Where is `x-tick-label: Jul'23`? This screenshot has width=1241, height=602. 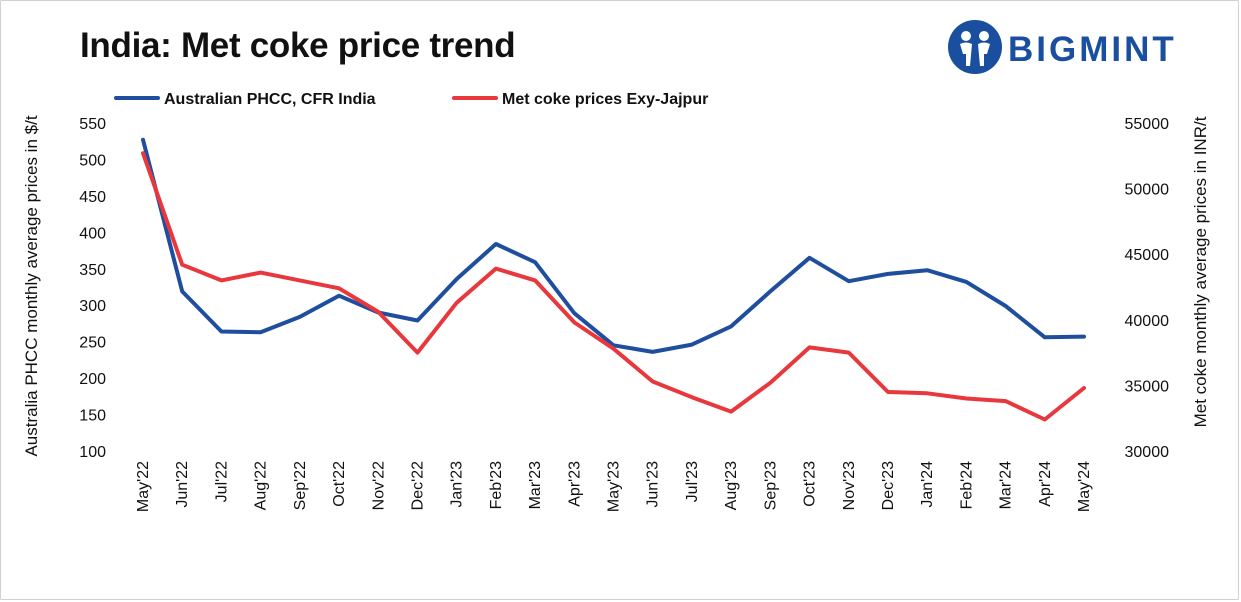
x-tick-label: Jul'23 is located at coordinates (692, 481).